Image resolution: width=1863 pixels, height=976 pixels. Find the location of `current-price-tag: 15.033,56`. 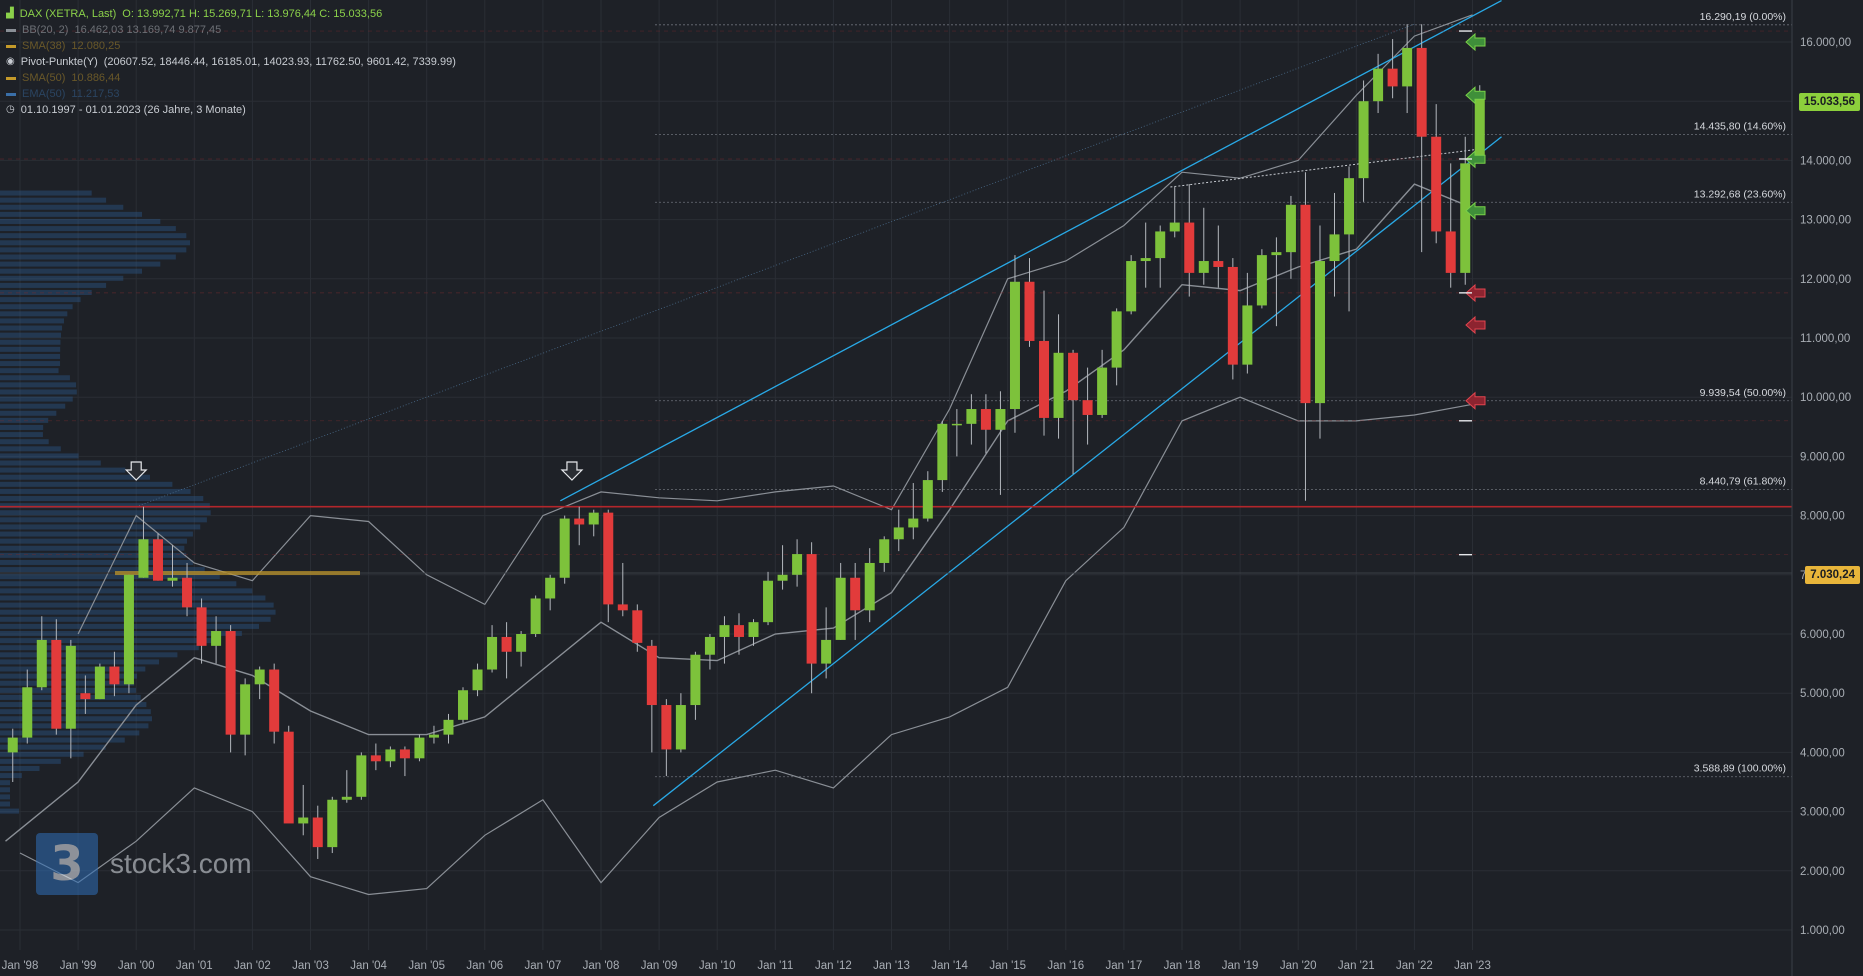

current-price-tag: 15.033,56 is located at coordinates (1829, 102).